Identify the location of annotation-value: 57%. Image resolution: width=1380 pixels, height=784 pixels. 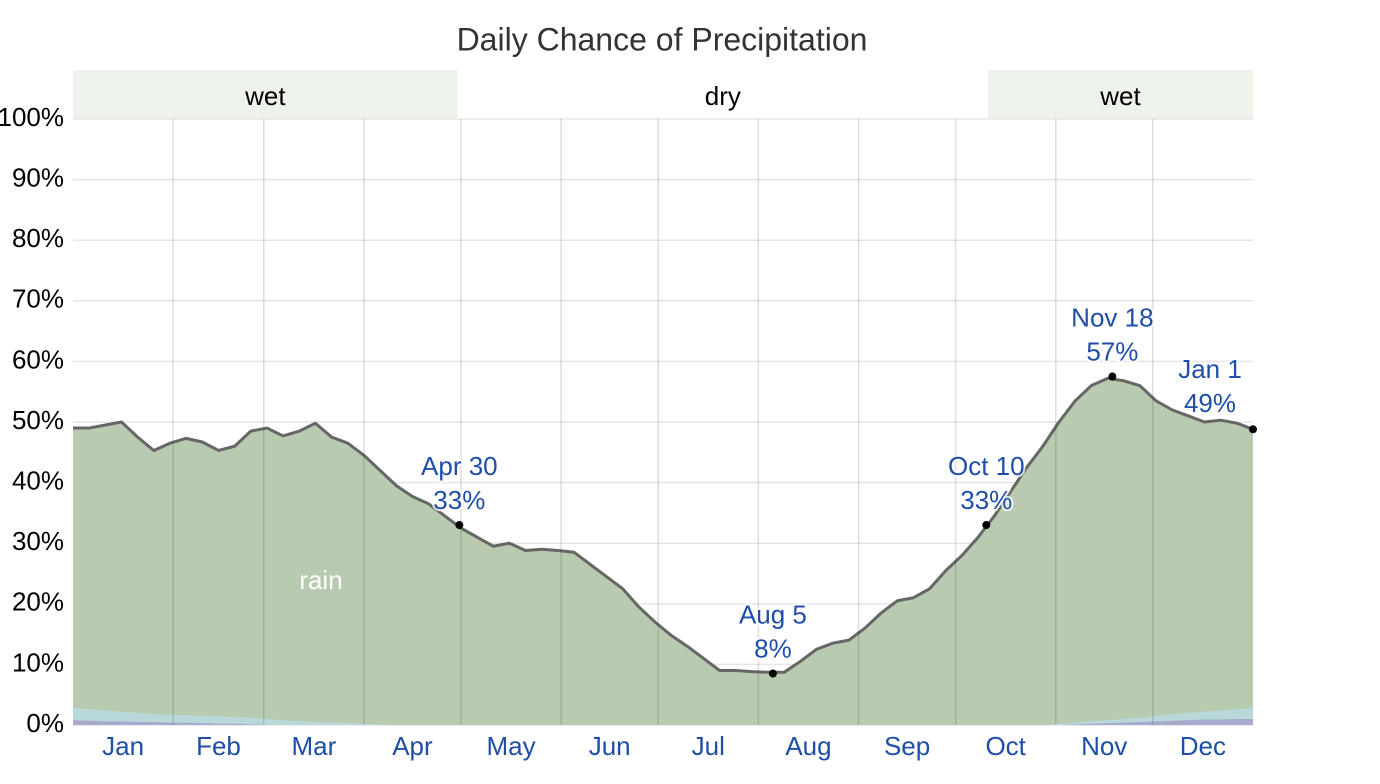
(1112, 351).